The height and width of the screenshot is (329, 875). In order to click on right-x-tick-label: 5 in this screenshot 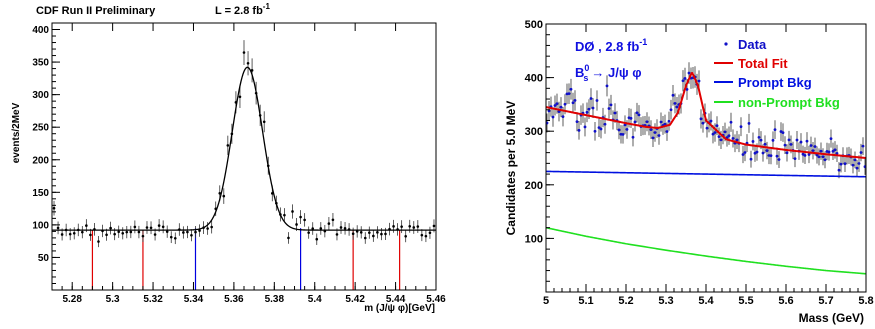, I will do `click(546, 301)`.